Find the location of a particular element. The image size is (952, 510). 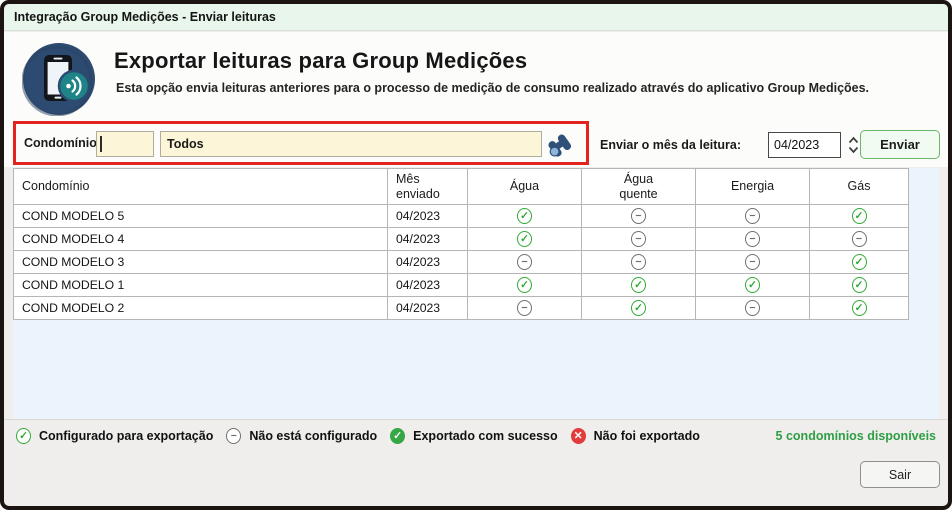

legend-label: Não foi exportado is located at coordinates (646, 436).